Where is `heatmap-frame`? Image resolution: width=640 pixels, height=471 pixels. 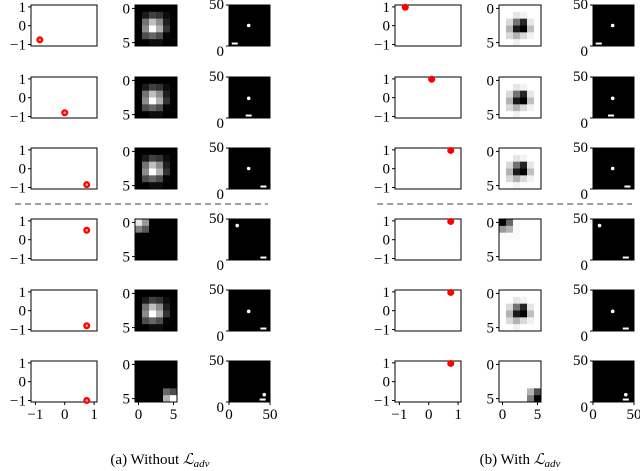 heatmap-frame is located at coordinates (156, 239).